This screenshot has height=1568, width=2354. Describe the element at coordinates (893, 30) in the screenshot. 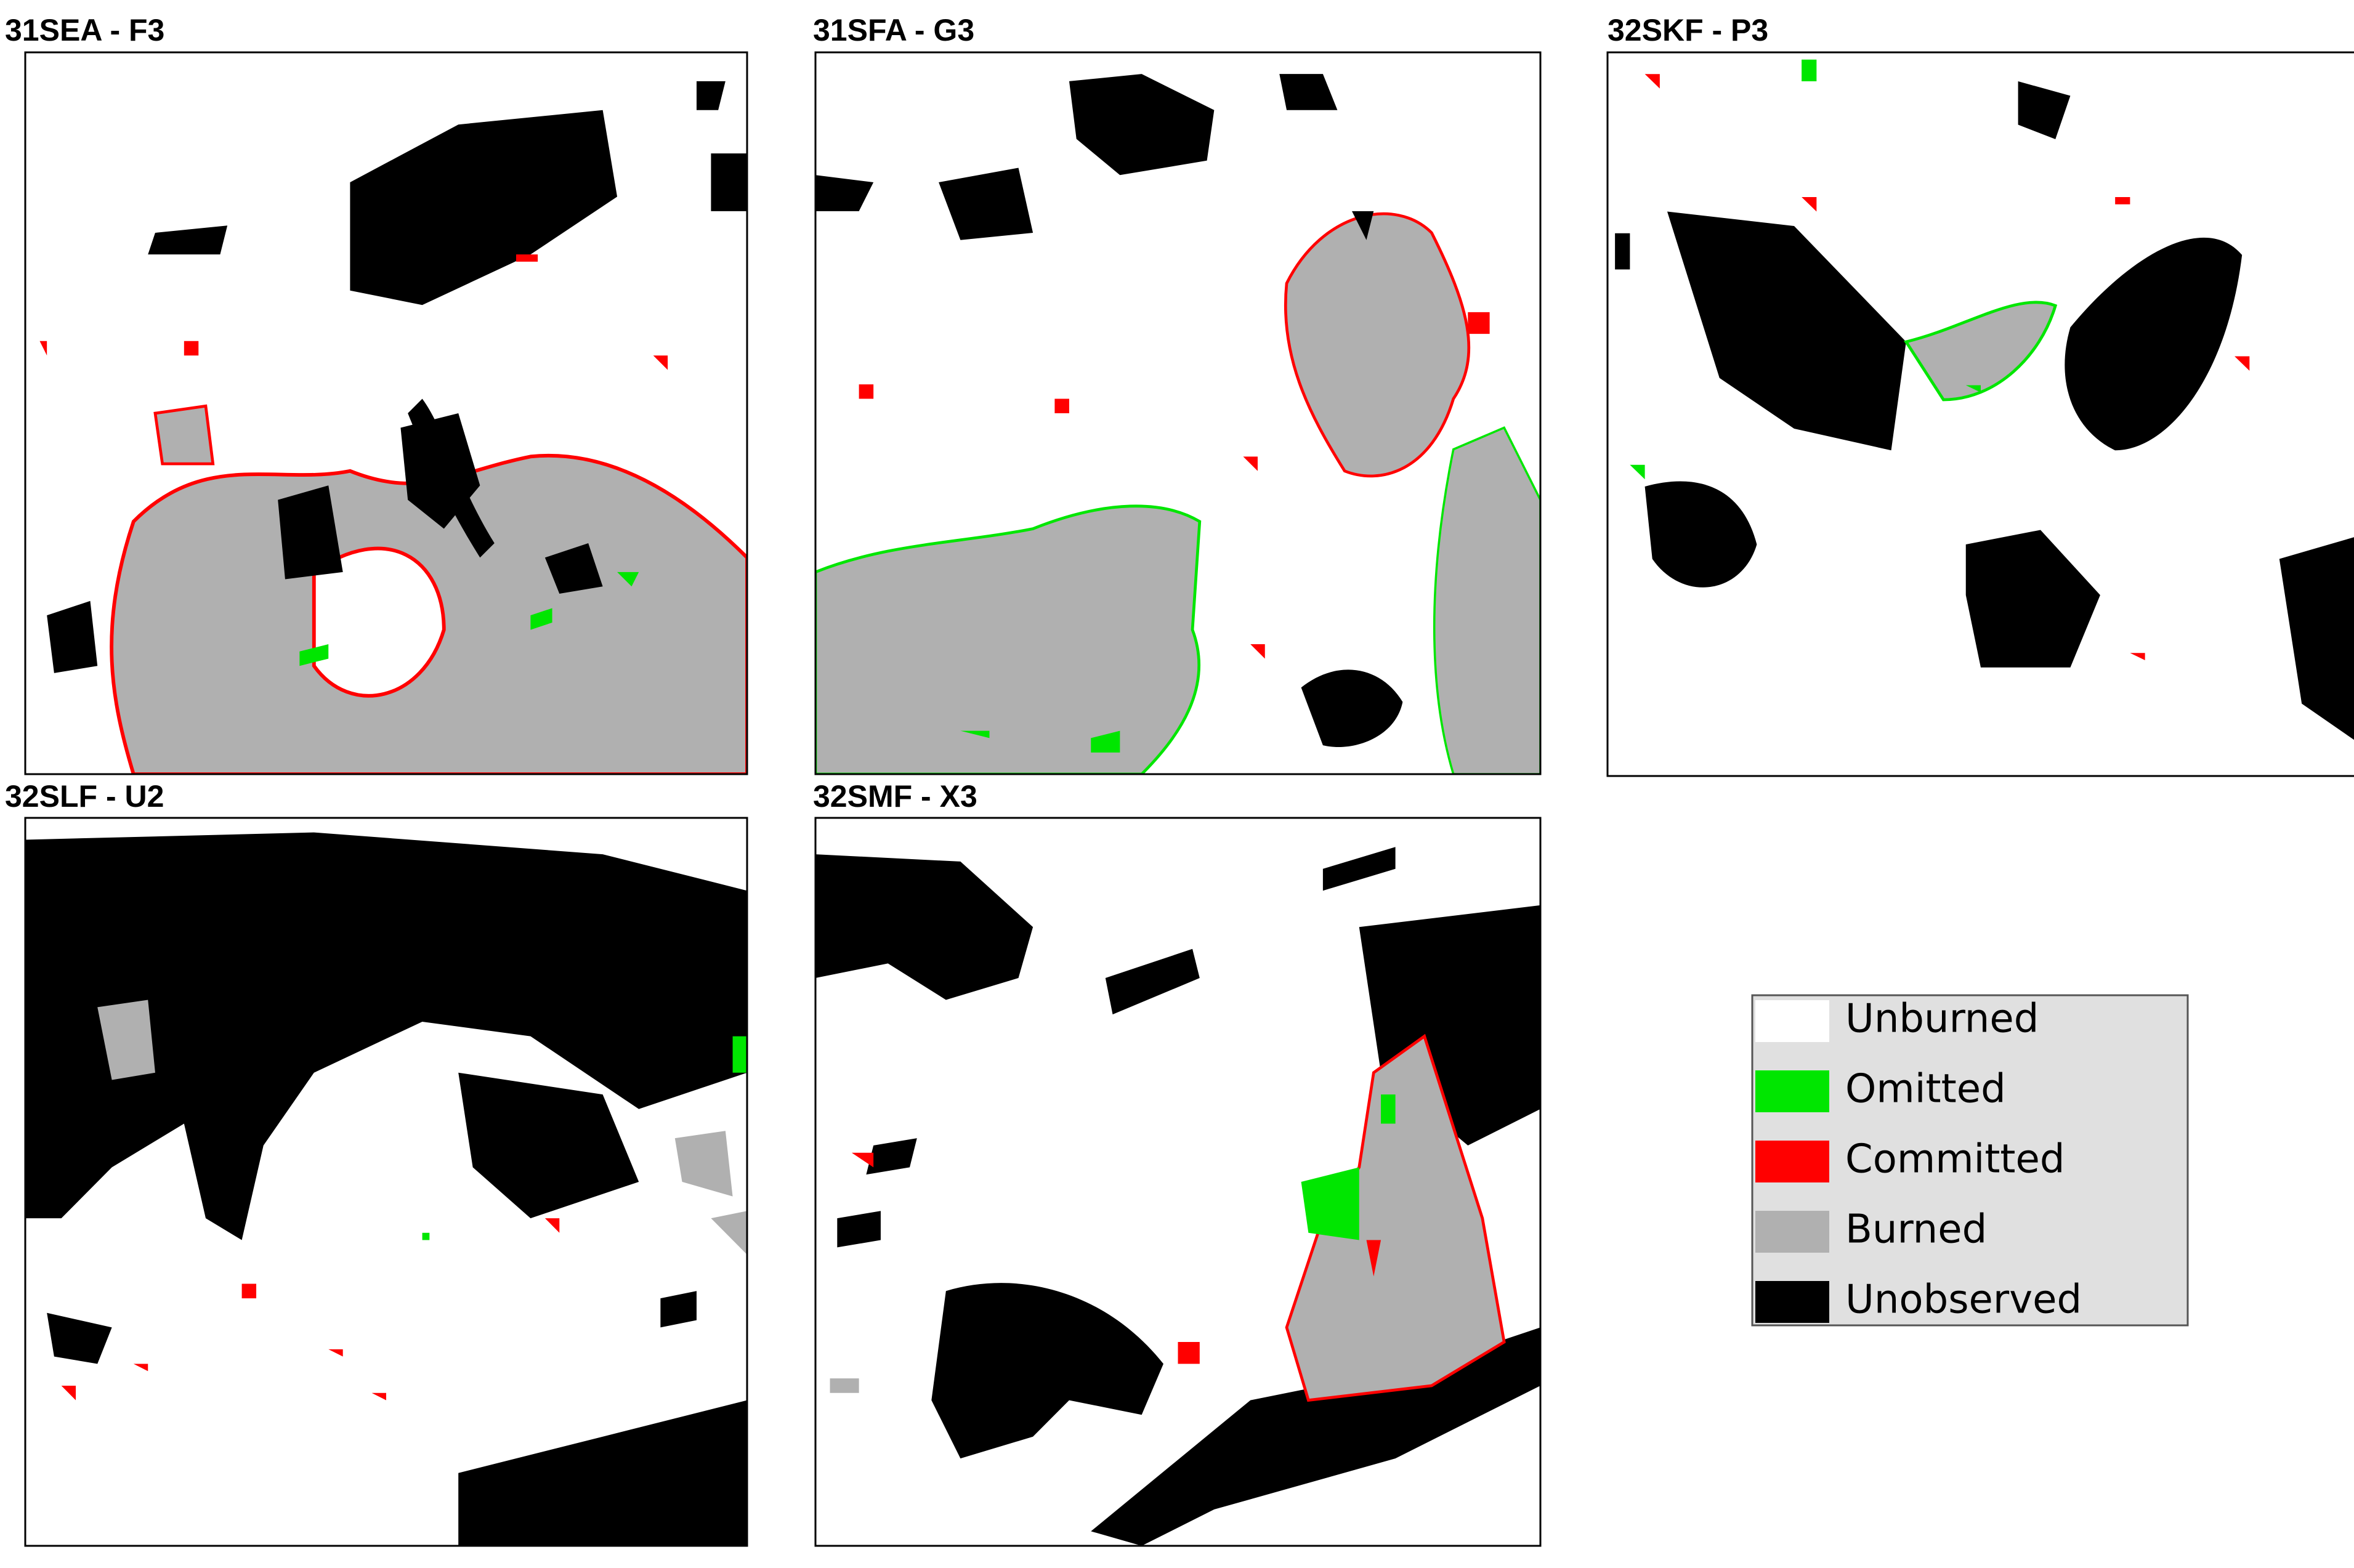

I see `panel-title: 31SFA - G3` at that location.